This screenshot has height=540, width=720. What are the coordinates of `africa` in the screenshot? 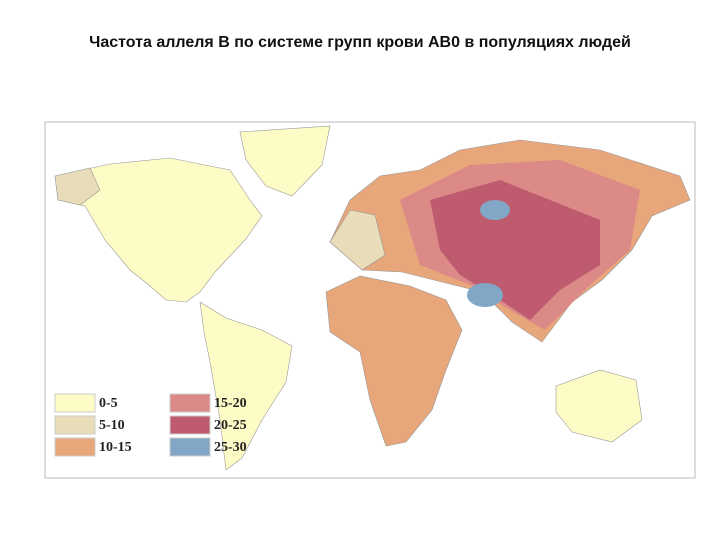 It's located at (394, 361).